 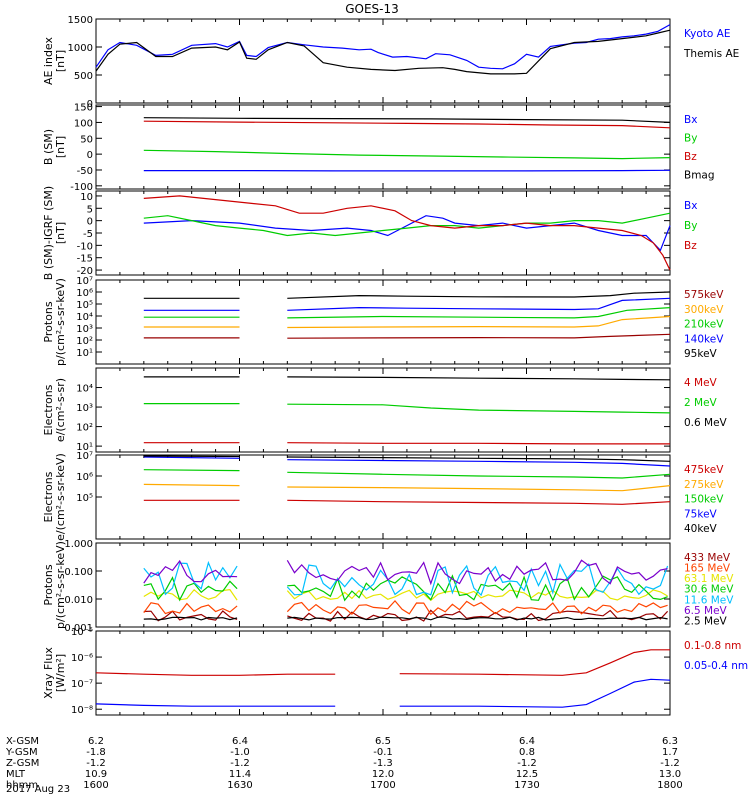 I want to click on y-tick-label: 0.100, so click(x=78, y=572).